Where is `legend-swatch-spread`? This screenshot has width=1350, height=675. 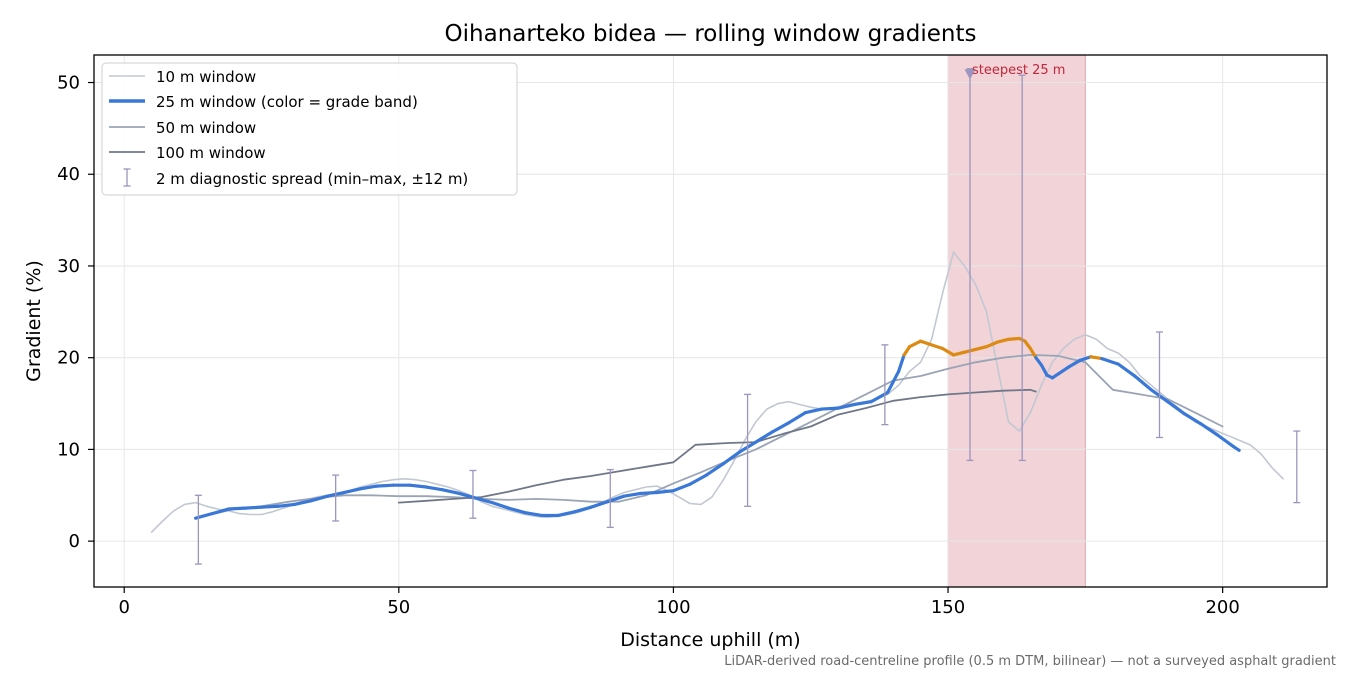 legend-swatch-spread is located at coordinates (127, 177).